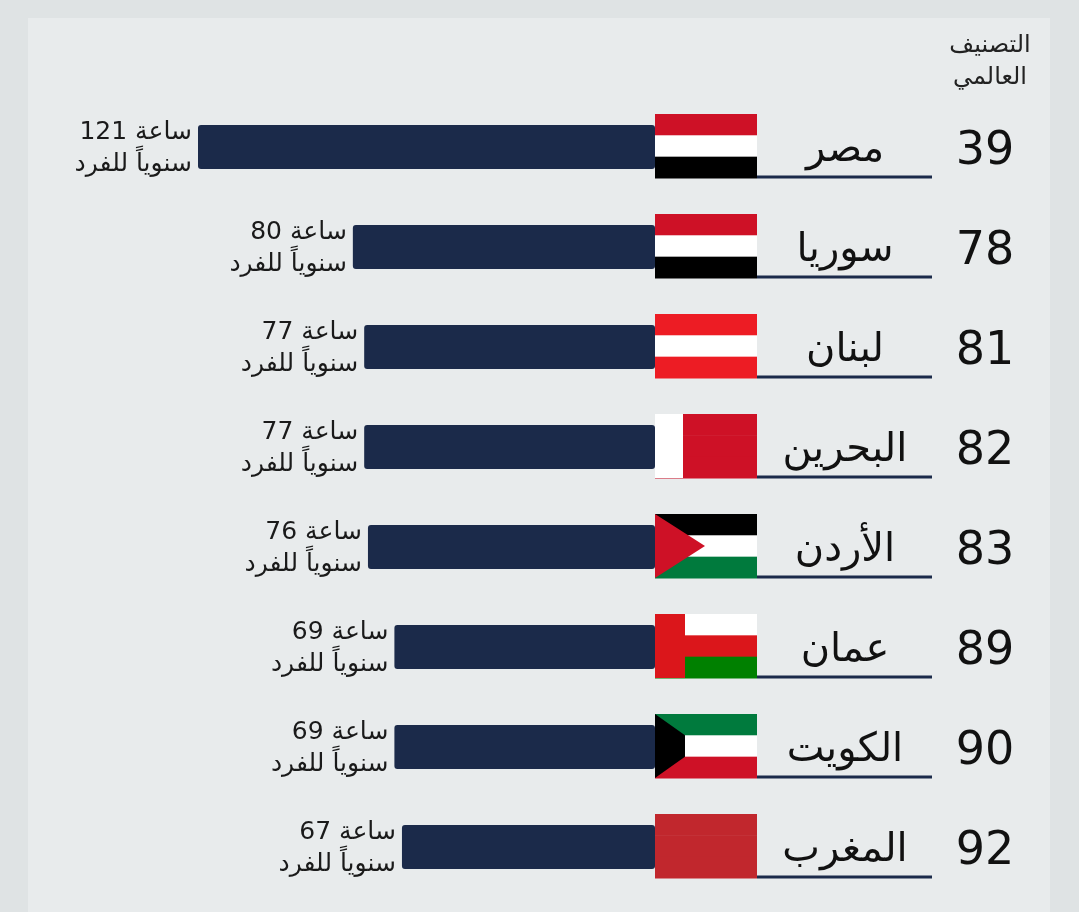 Image resolution: width=1079 pixels, height=912 pixels. What do you see at coordinates (985, 148) in the screenshot?
I see `text: 39` at bounding box center [985, 148].